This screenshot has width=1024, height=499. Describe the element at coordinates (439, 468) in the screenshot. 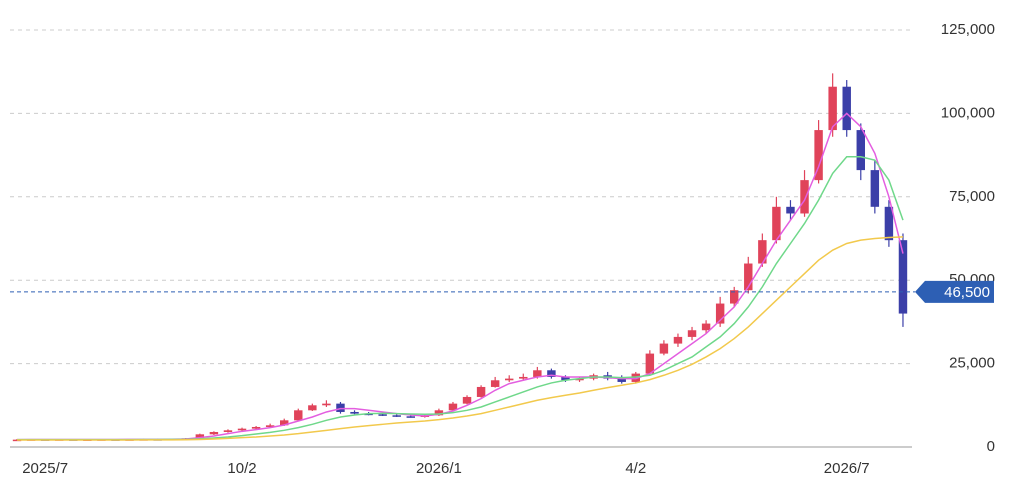

I see `x-tick-label: 2026/1` at that location.